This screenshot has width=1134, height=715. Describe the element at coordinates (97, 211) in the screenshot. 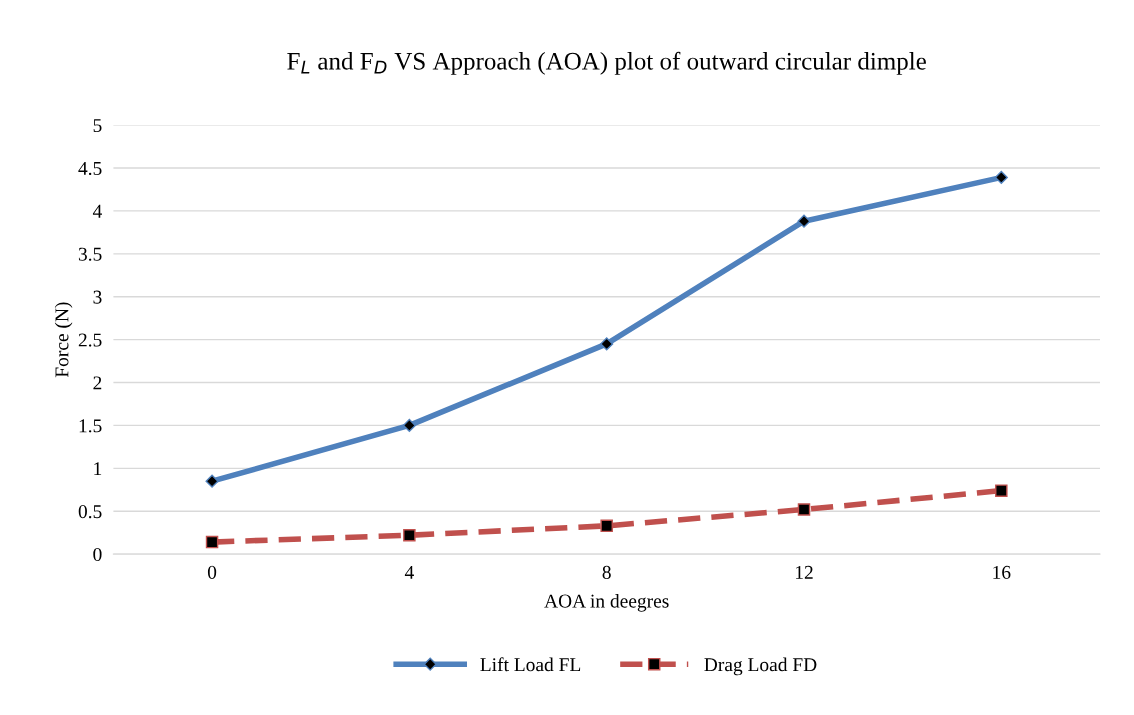

I see `y-tick-label: 4` at that location.